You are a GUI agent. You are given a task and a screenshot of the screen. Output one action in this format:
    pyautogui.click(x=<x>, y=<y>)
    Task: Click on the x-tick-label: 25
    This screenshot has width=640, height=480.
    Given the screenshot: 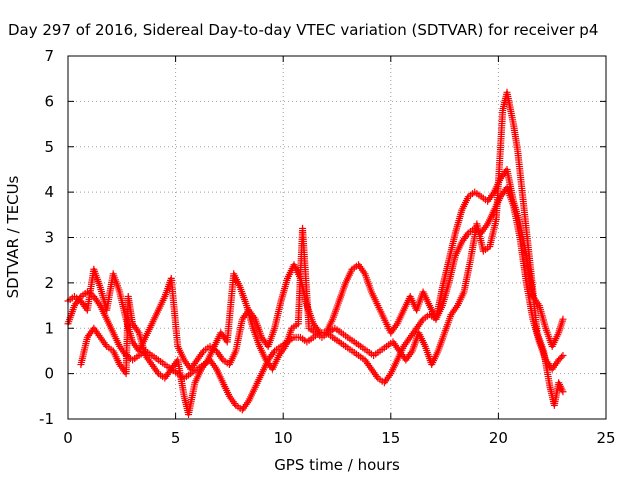 What is the action you would take?
    pyautogui.click(x=605, y=438)
    